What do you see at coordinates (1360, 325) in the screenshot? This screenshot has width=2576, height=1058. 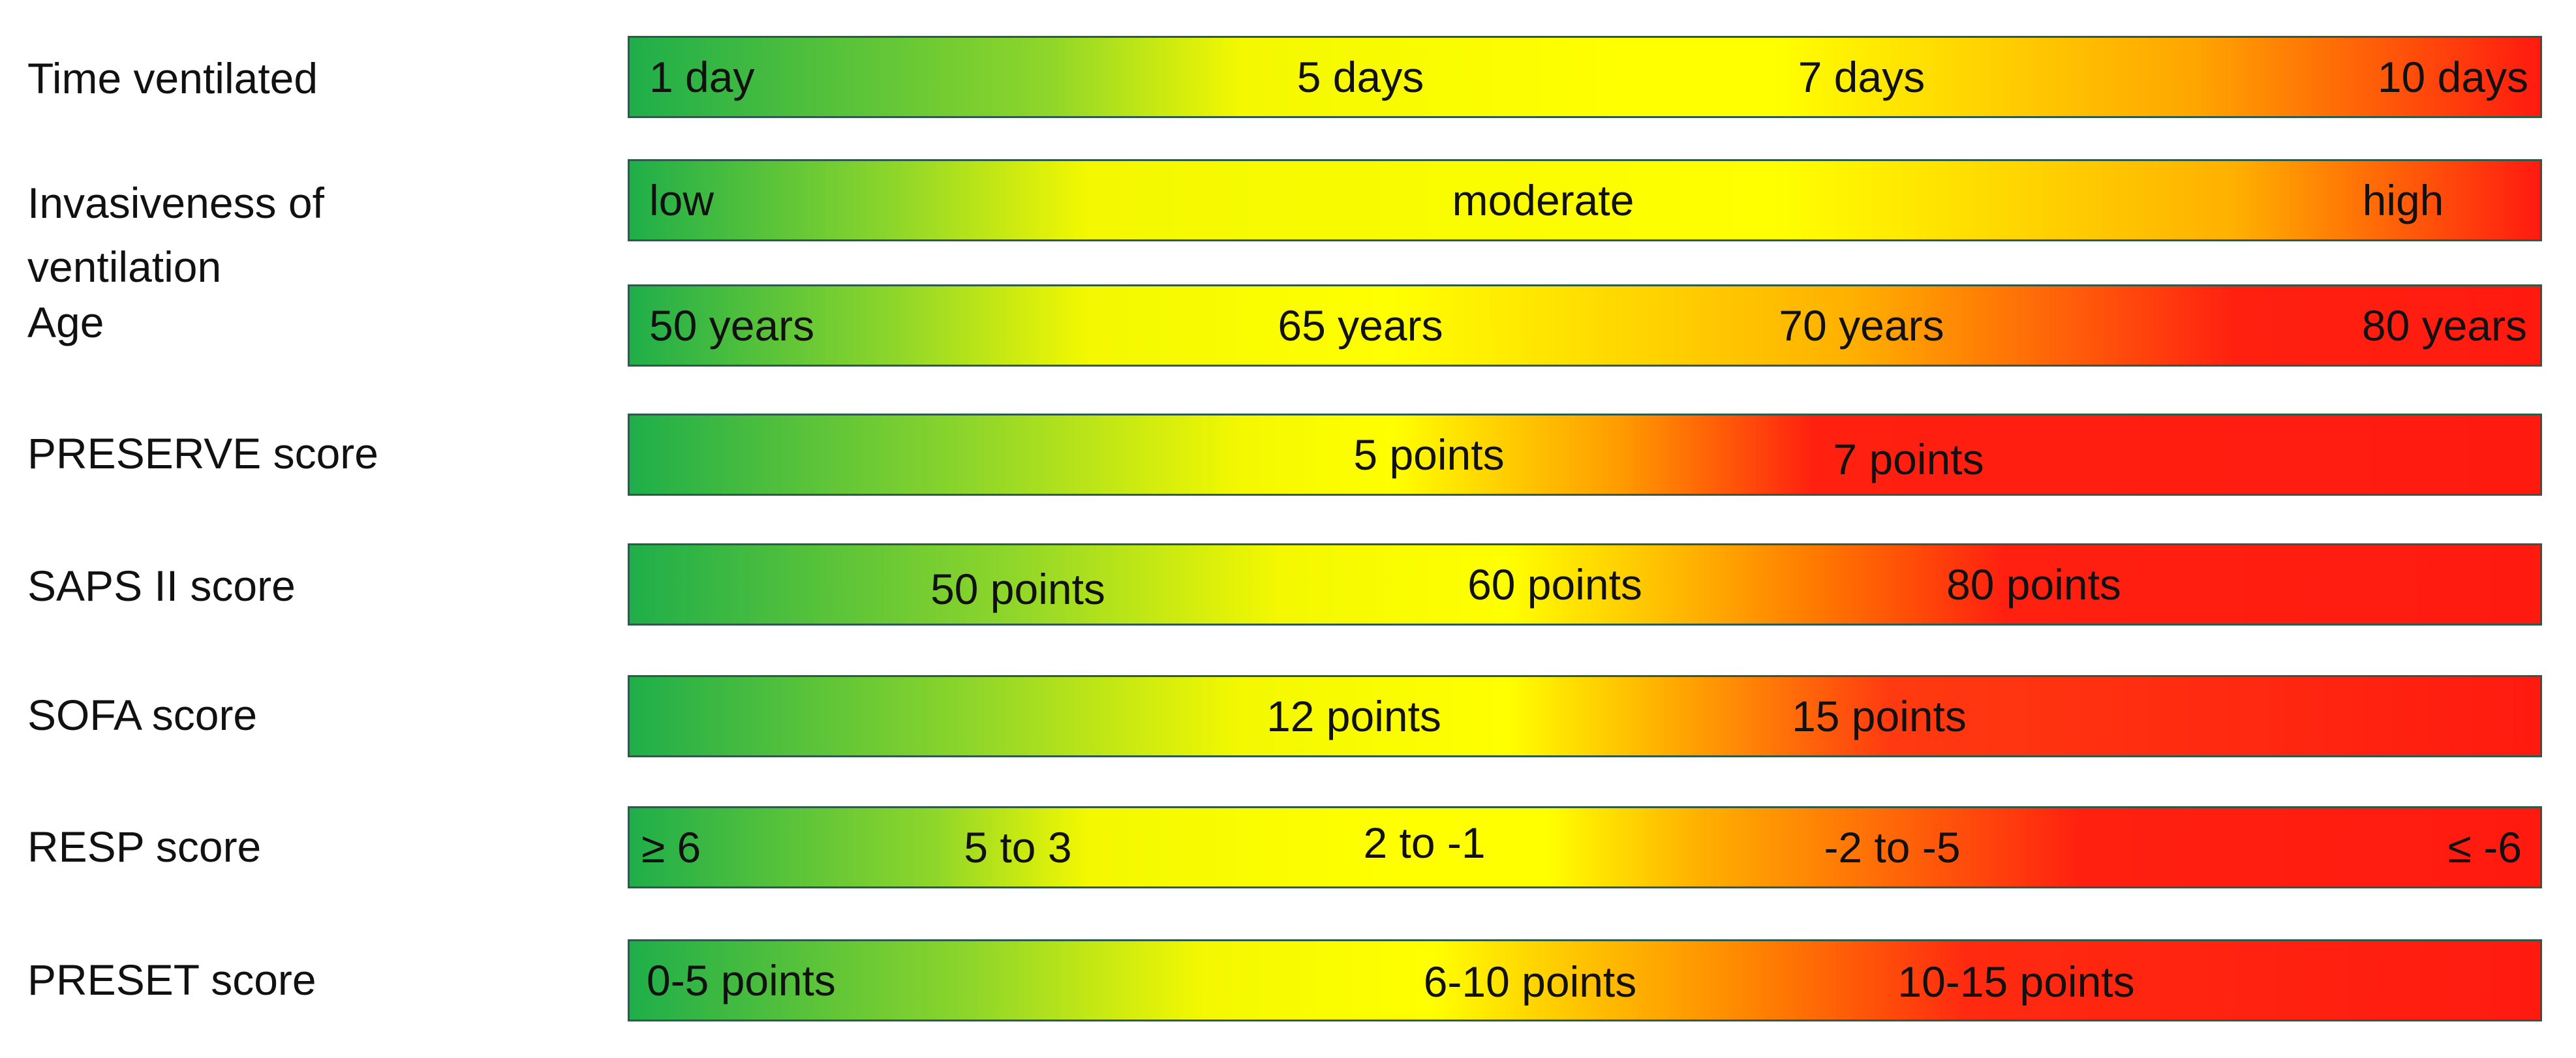 I see `tick-65-years: 65 years` at bounding box center [1360, 325].